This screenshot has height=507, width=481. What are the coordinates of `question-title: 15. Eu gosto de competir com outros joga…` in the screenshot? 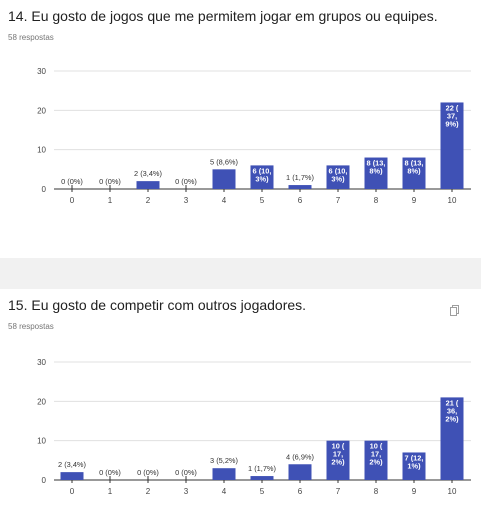 It's located at (157, 305).